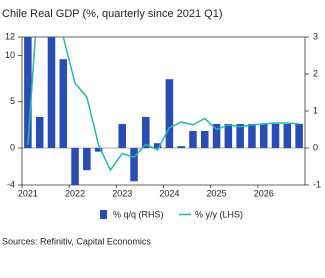 This screenshot has width=325, height=278. What do you see at coordinates (122, 193) in the screenshot?
I see `x-tick-label: 2023` at bounding box center [122, 193].